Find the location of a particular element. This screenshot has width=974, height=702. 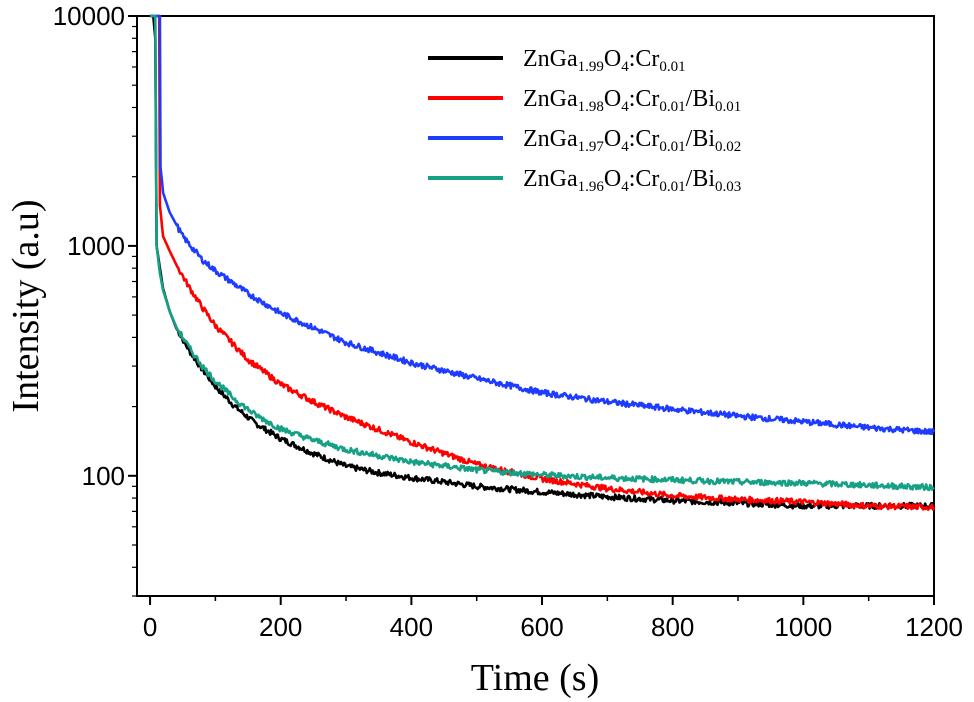

x-tick-label: 200 is located at coordinates (280, 627).